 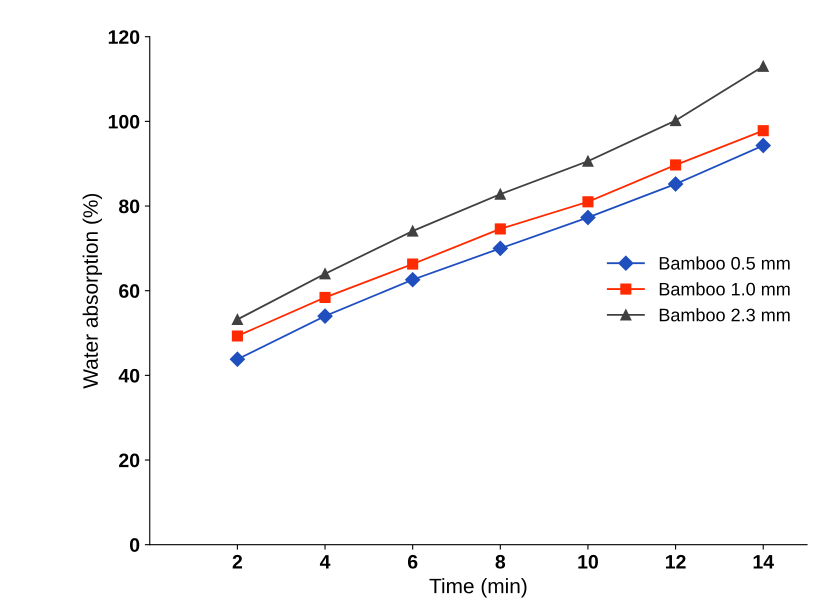 What do you see at coordinates (129, 375) in the screenshot?
I see `y-tick-label: 40` at bounding box center [129, 375].